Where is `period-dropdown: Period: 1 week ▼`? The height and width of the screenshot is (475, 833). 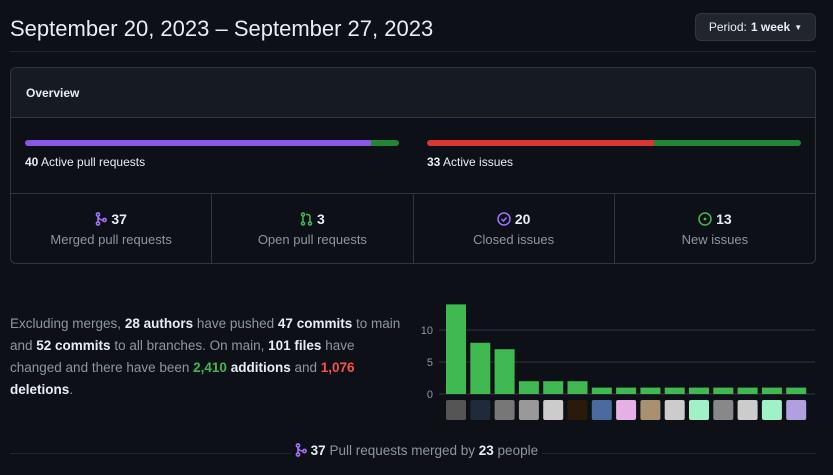 period-dropdown: Period: 1 week ▼ is located at coordinates (755, 27).